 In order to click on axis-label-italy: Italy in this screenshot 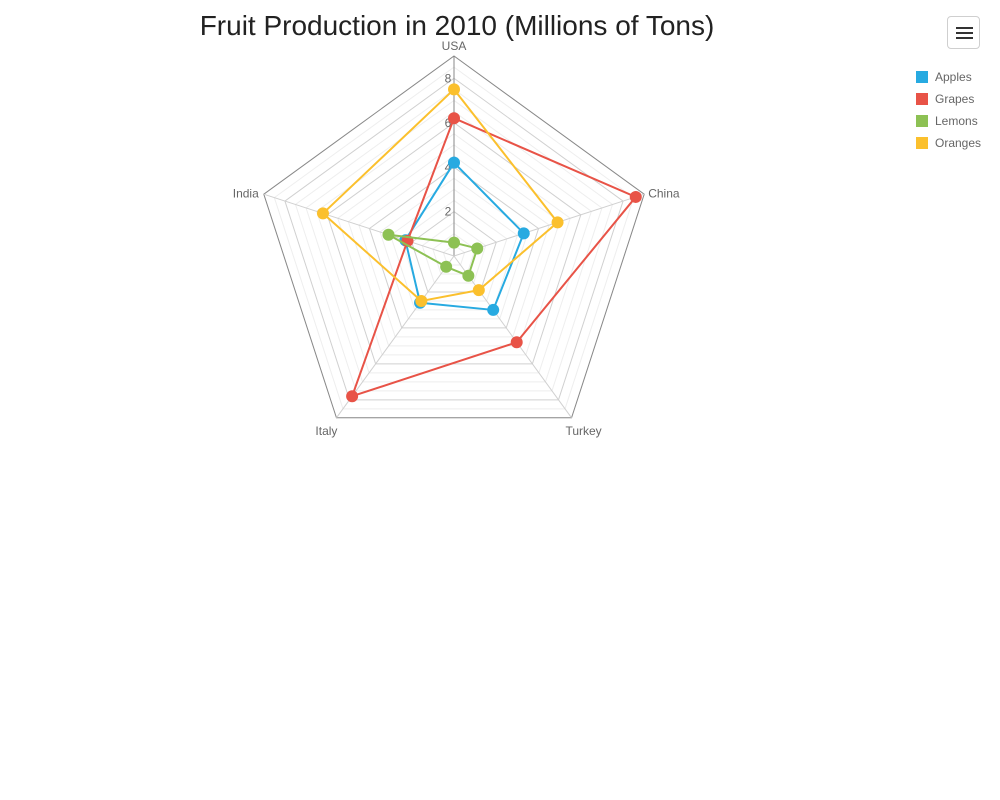, I will do `click(326, 431)`.